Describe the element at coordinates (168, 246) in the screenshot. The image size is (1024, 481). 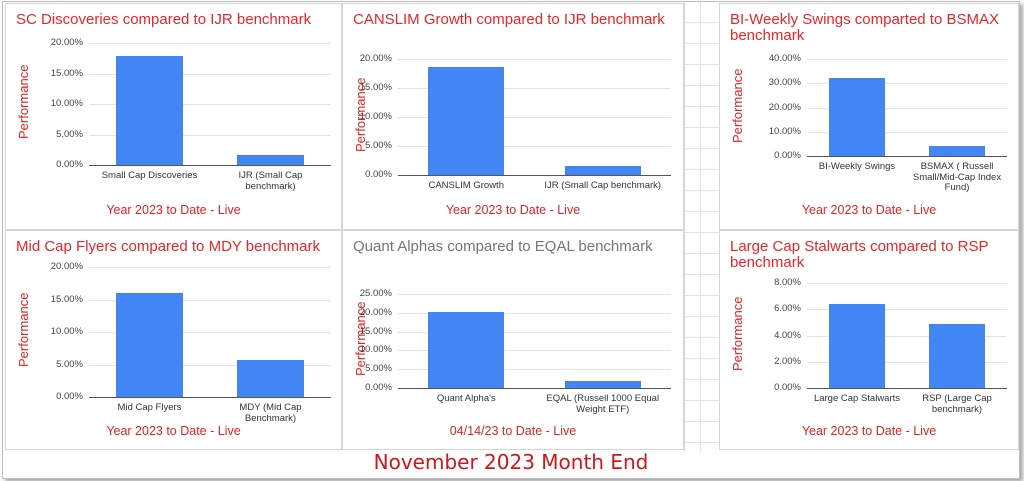
I see `chart-title: Mid Cap Flyers compared to MDY benchmark` at that location.